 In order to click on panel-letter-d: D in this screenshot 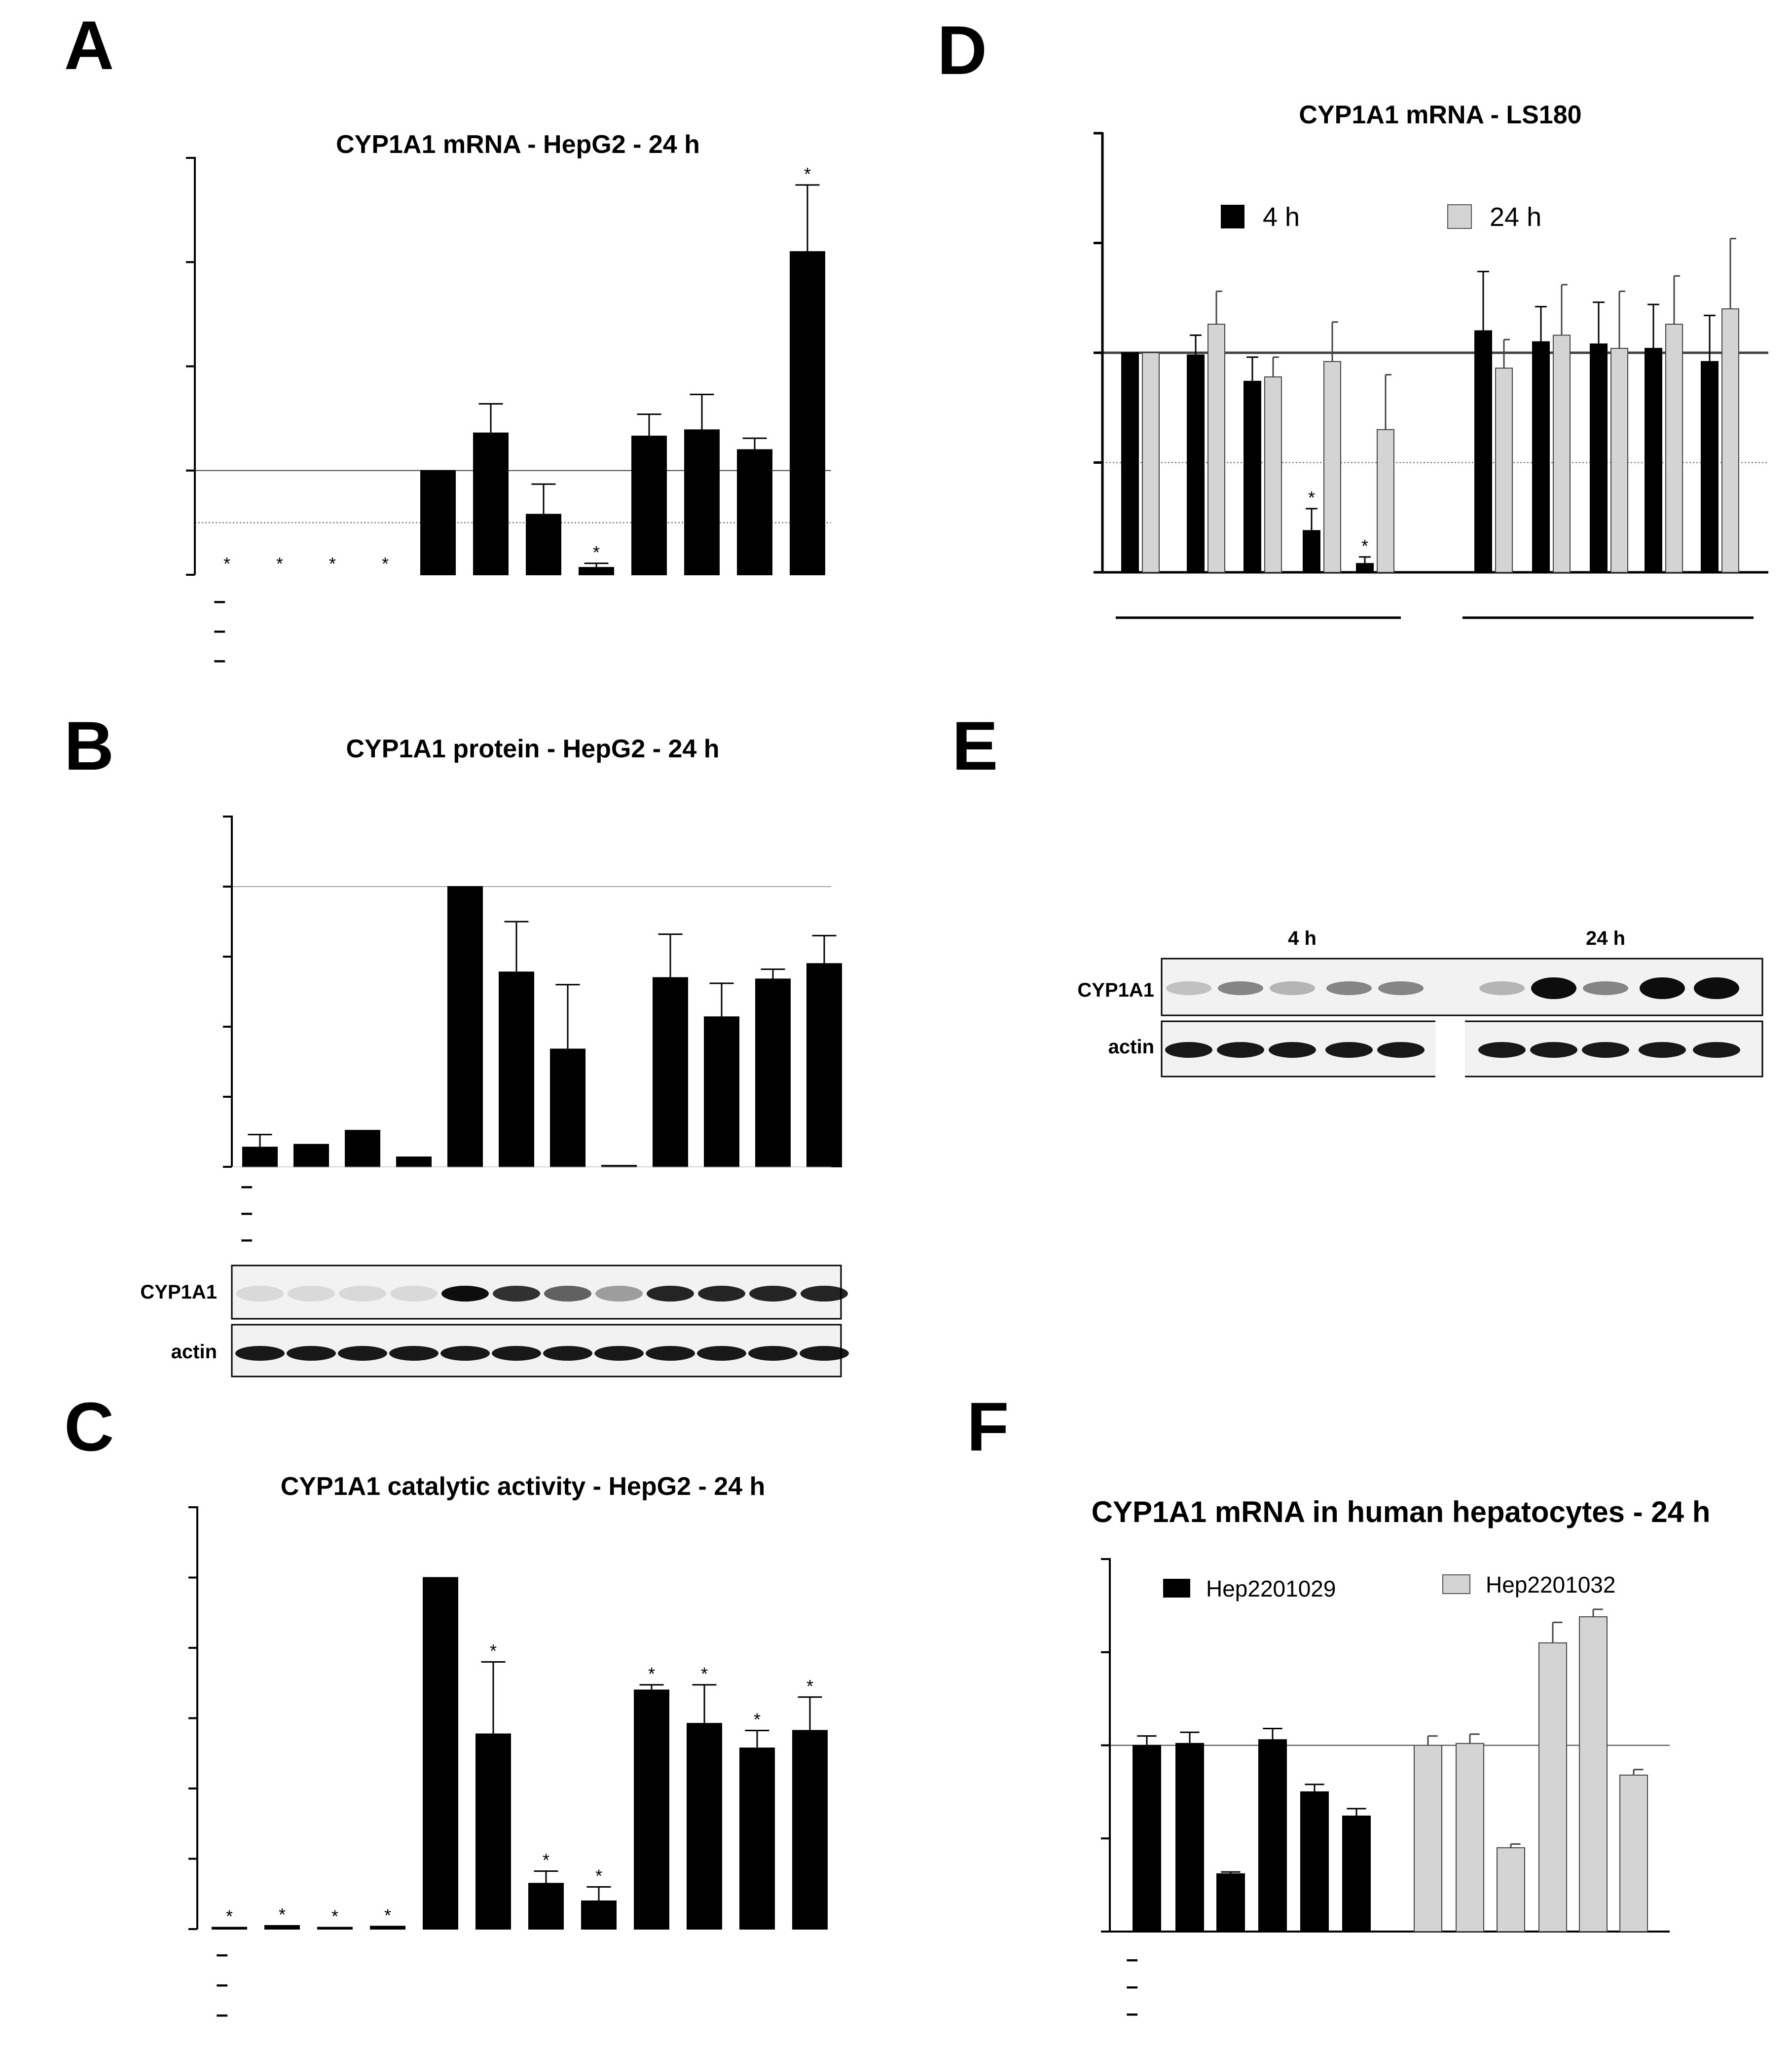, I will do `click(962, 50)`.